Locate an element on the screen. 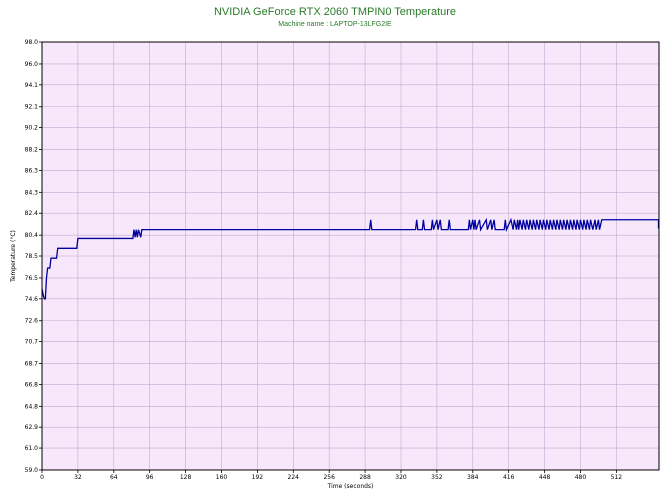 The width and height of the screenshot is (670, 502). x-tick-label: 96 is located at coordinates (150, 477).